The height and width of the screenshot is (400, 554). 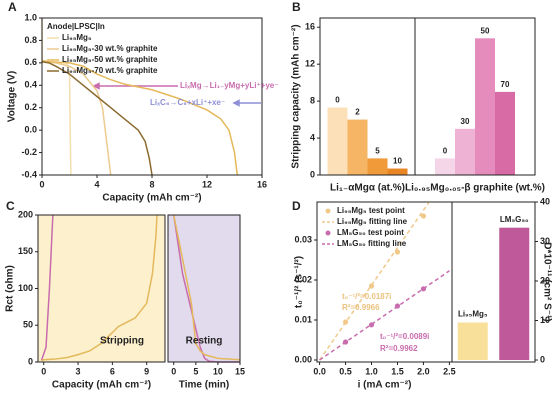 I want to click on x-tick-label: 5, so click(x=195, y=371).